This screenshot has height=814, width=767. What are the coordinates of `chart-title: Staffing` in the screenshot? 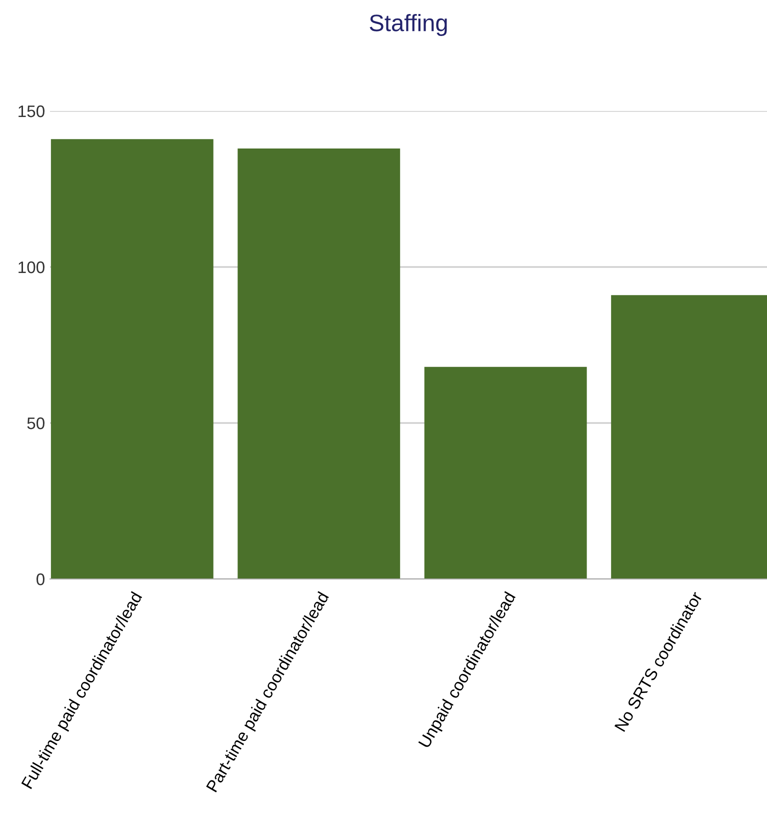 It's located at (408, 25).